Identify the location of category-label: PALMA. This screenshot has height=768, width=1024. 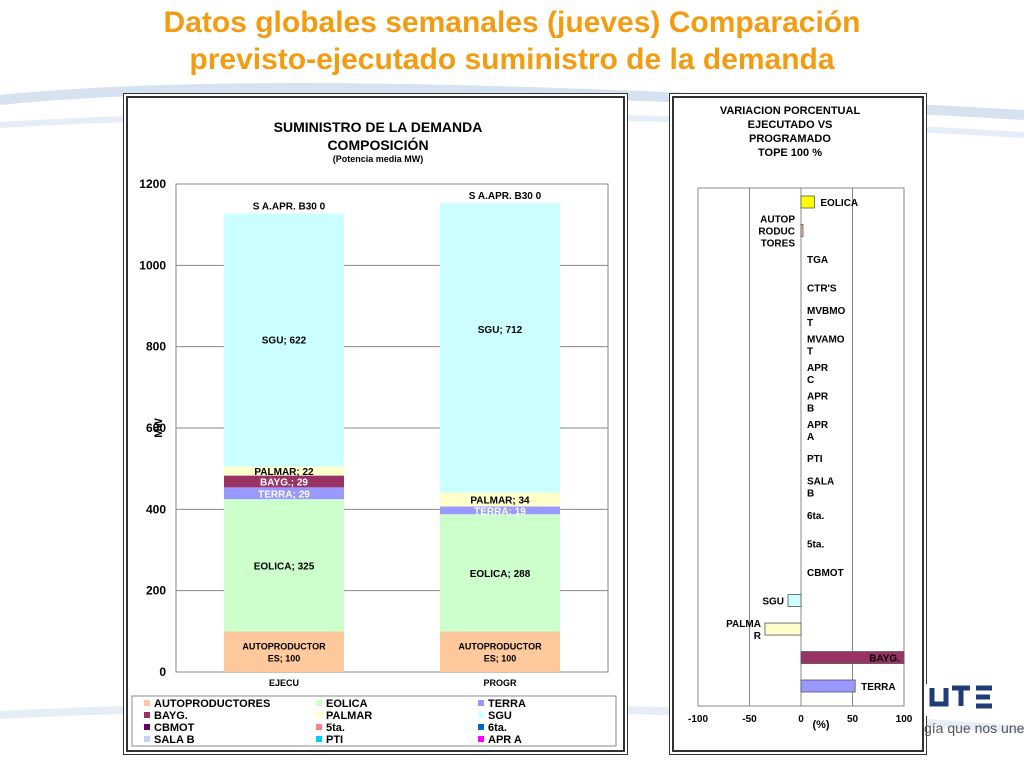
(743, 624).